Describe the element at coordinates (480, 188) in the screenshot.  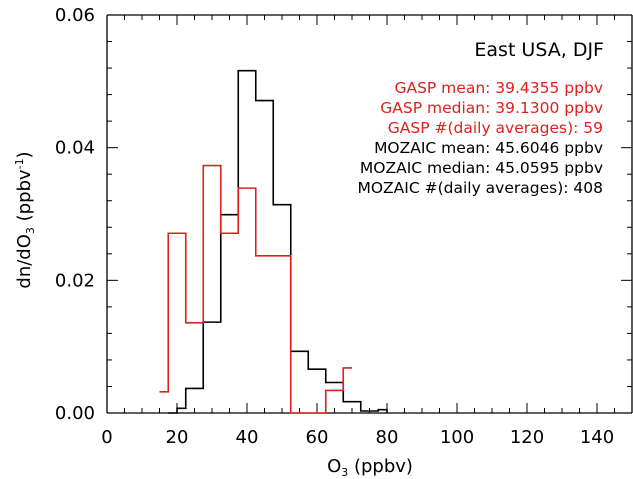
I see `annotation-line: MOZAIC #(daily averages): 408` at that location.